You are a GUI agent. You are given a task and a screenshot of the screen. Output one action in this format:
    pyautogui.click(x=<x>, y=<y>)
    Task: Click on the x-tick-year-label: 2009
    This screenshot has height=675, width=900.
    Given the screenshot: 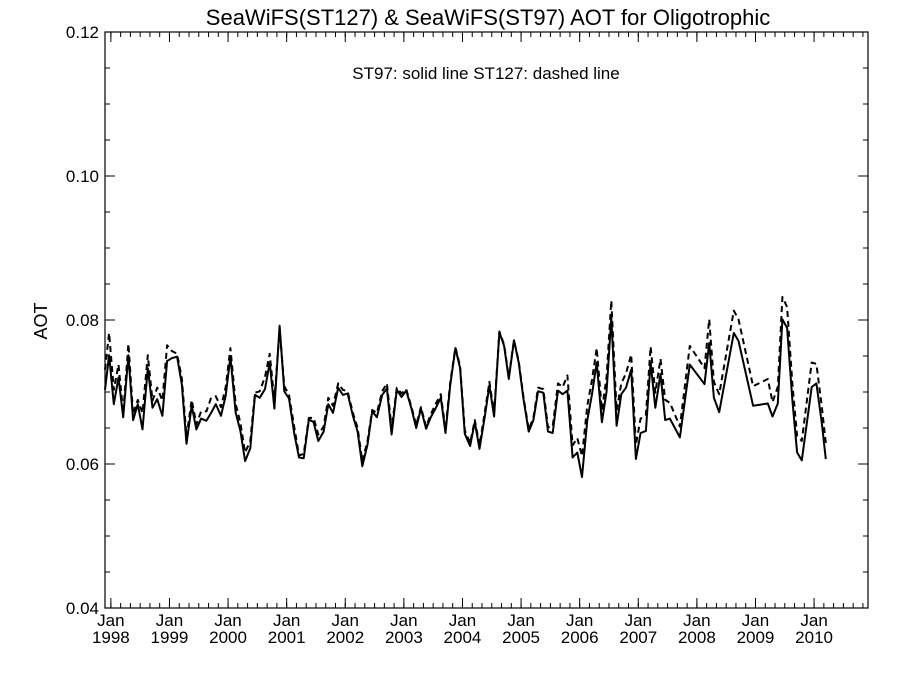 What is the action you would take?
    pyautogui.click(x=756, y=637)
    